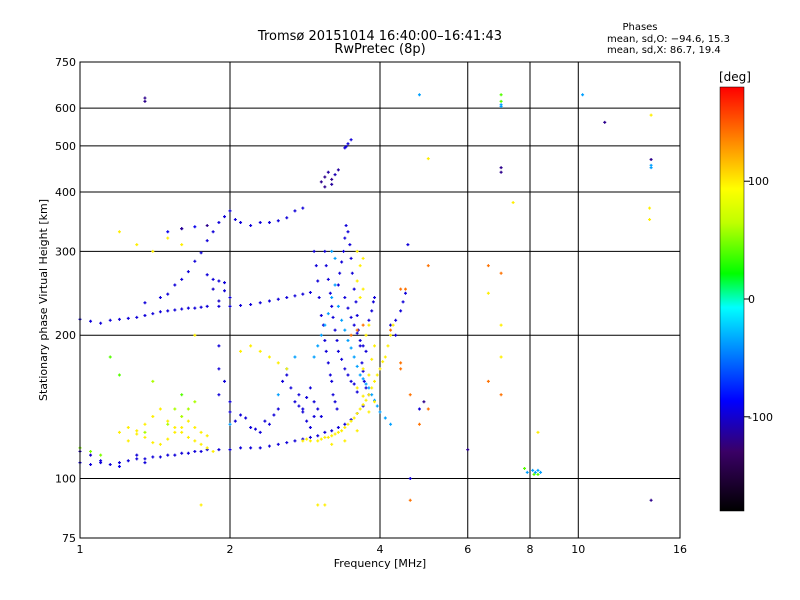 The image size is (800, 600). What do you see at coordinates (80, 549) in the screenshot?
I see `x-tick-label: 1` at bounding box center [80, 549].